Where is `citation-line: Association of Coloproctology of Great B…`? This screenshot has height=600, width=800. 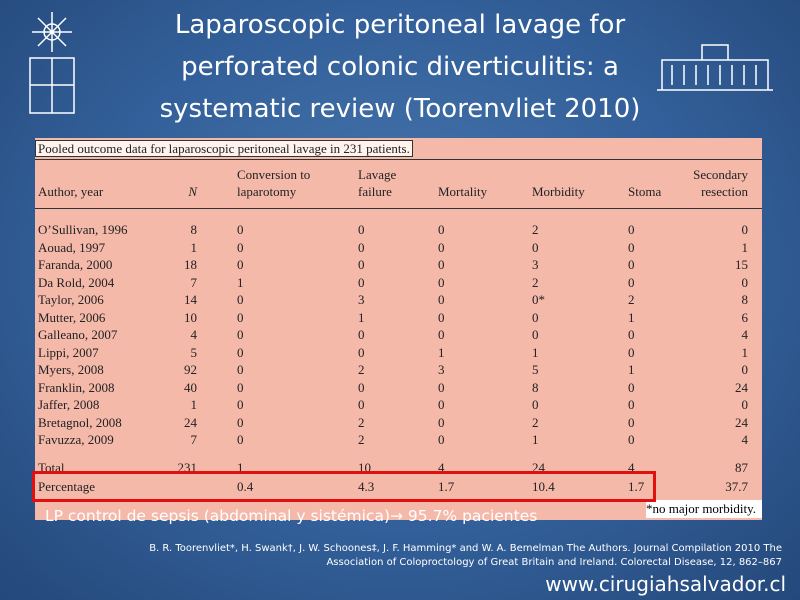 citation-line: Association of Coloproctology of Great B… is located at coordinates (554, 562).